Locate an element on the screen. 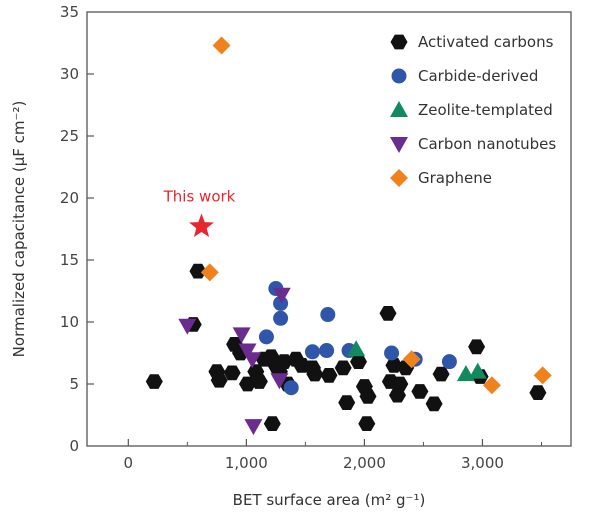 The image size is (600, 516). x-tick-label: 2,000 is located at coordinates (364, 463).